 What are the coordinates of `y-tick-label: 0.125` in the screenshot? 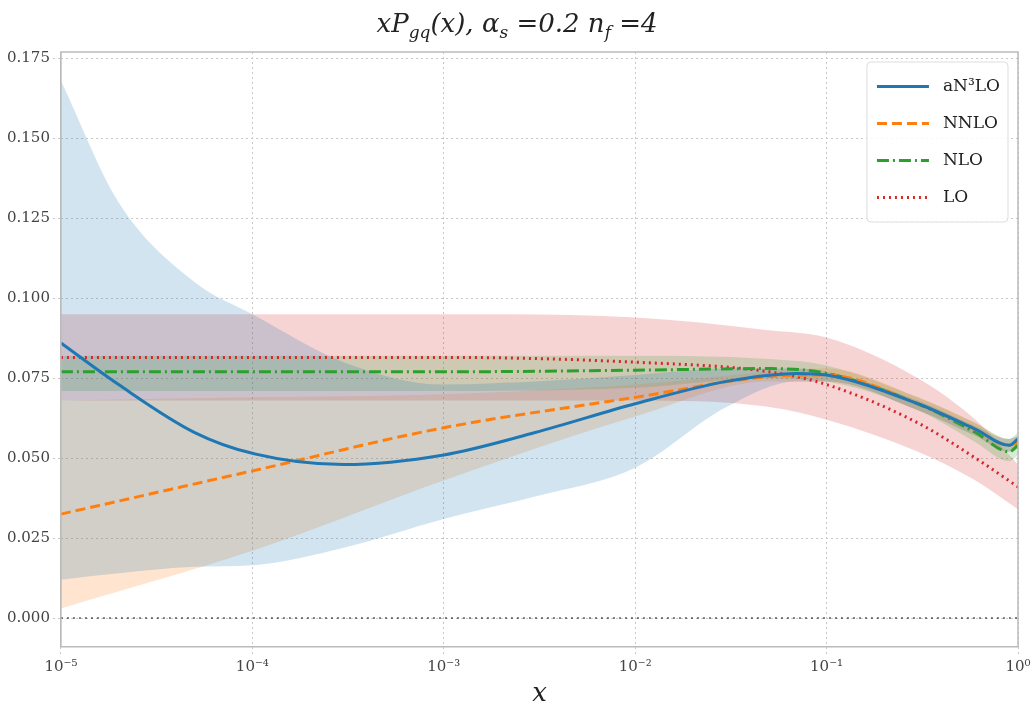 It's located at (28, 217).